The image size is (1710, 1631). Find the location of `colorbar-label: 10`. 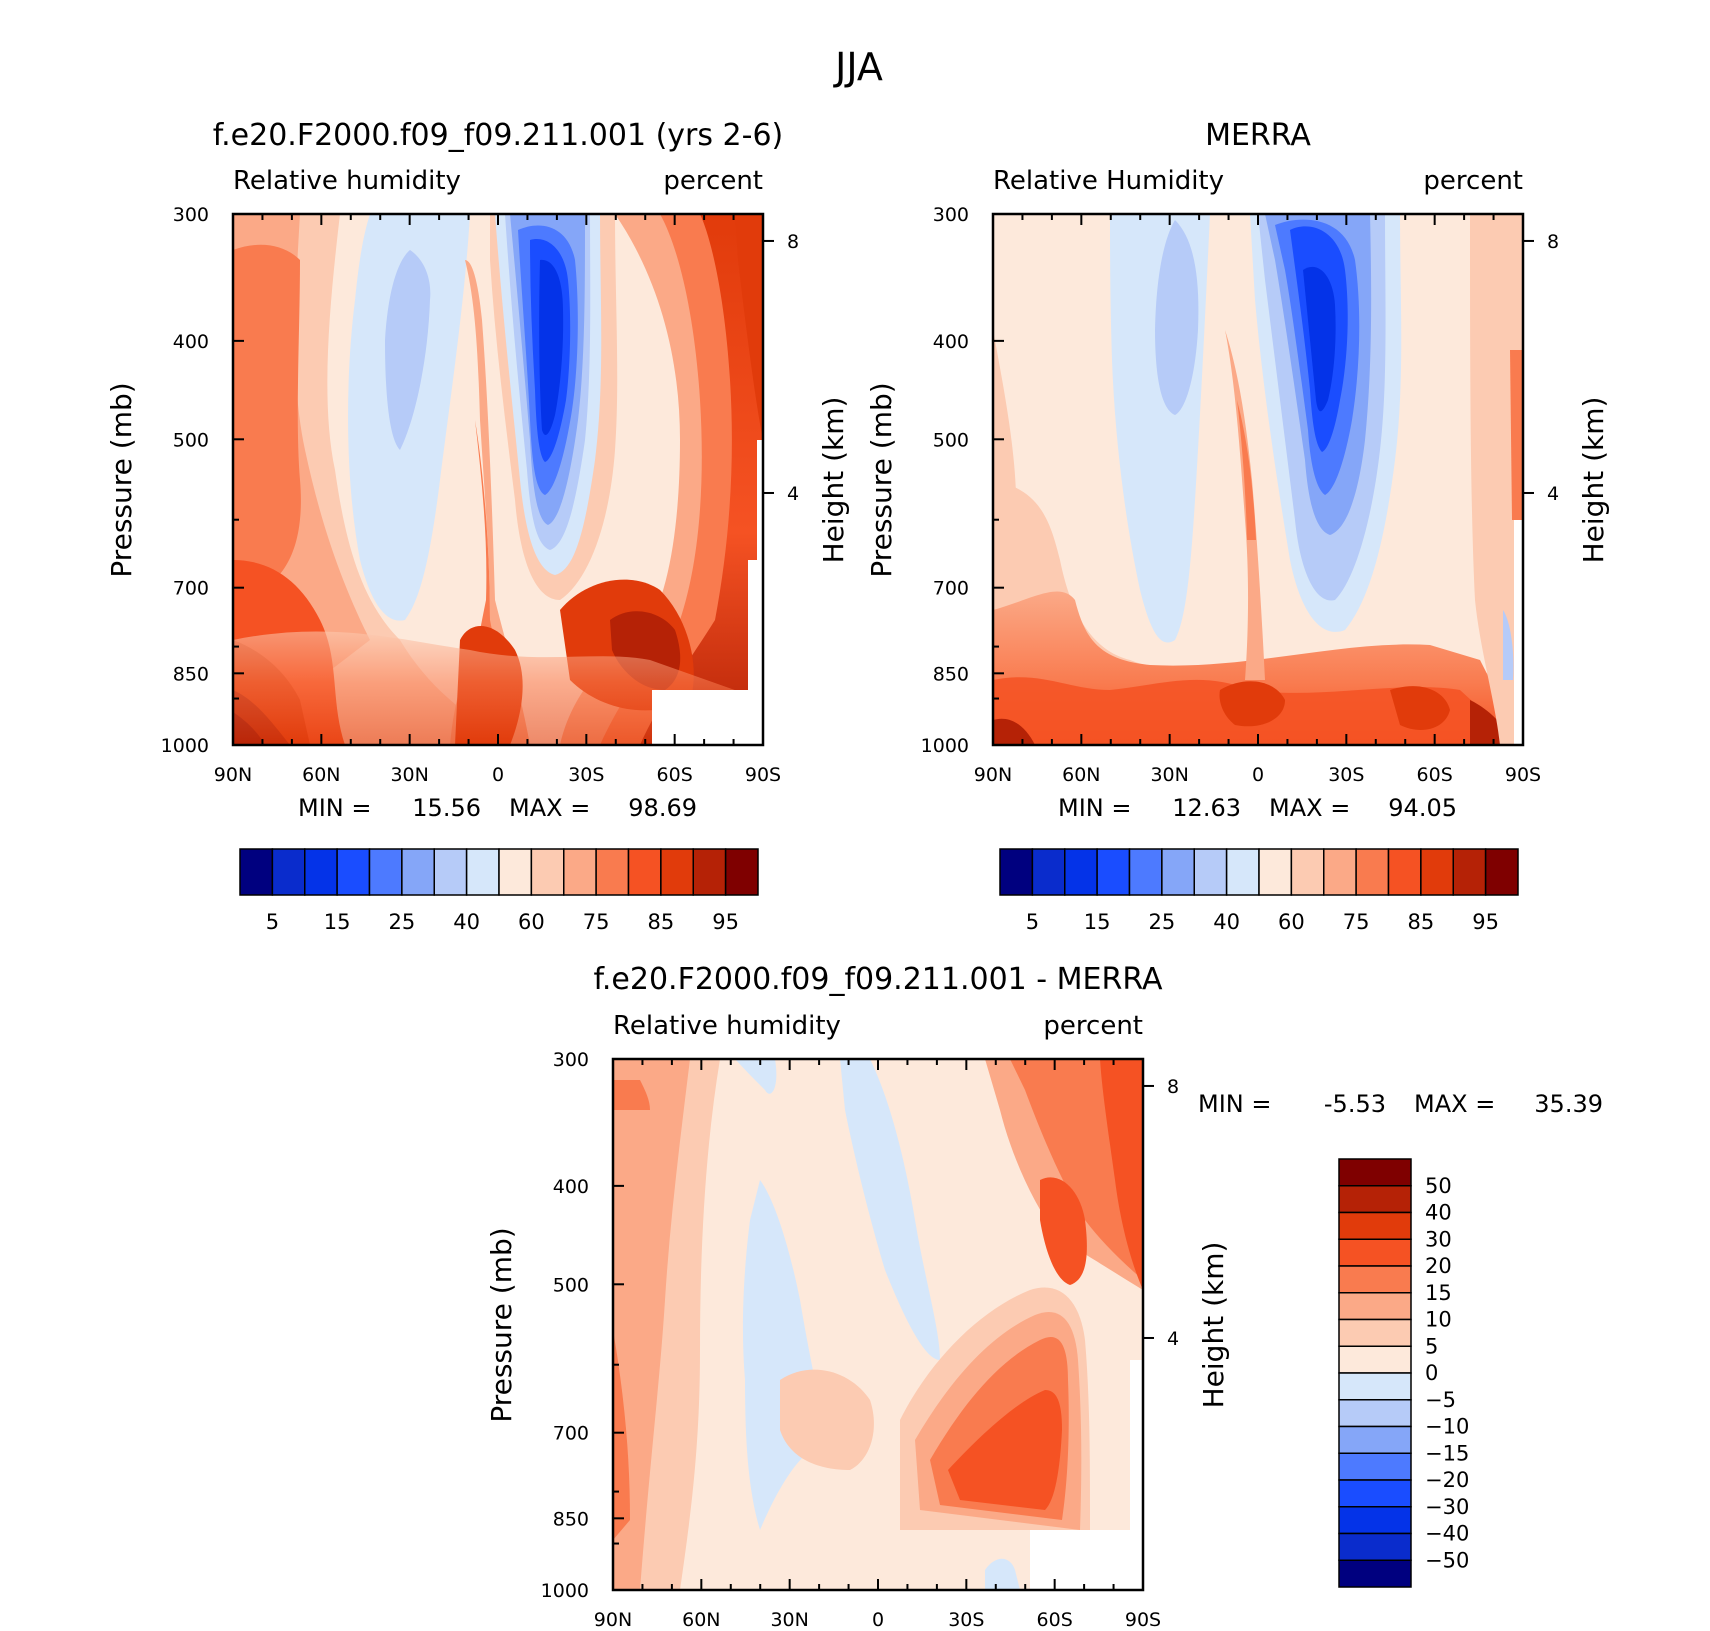

colorbar-label: 10 is located at coordinates (1438, 1320).